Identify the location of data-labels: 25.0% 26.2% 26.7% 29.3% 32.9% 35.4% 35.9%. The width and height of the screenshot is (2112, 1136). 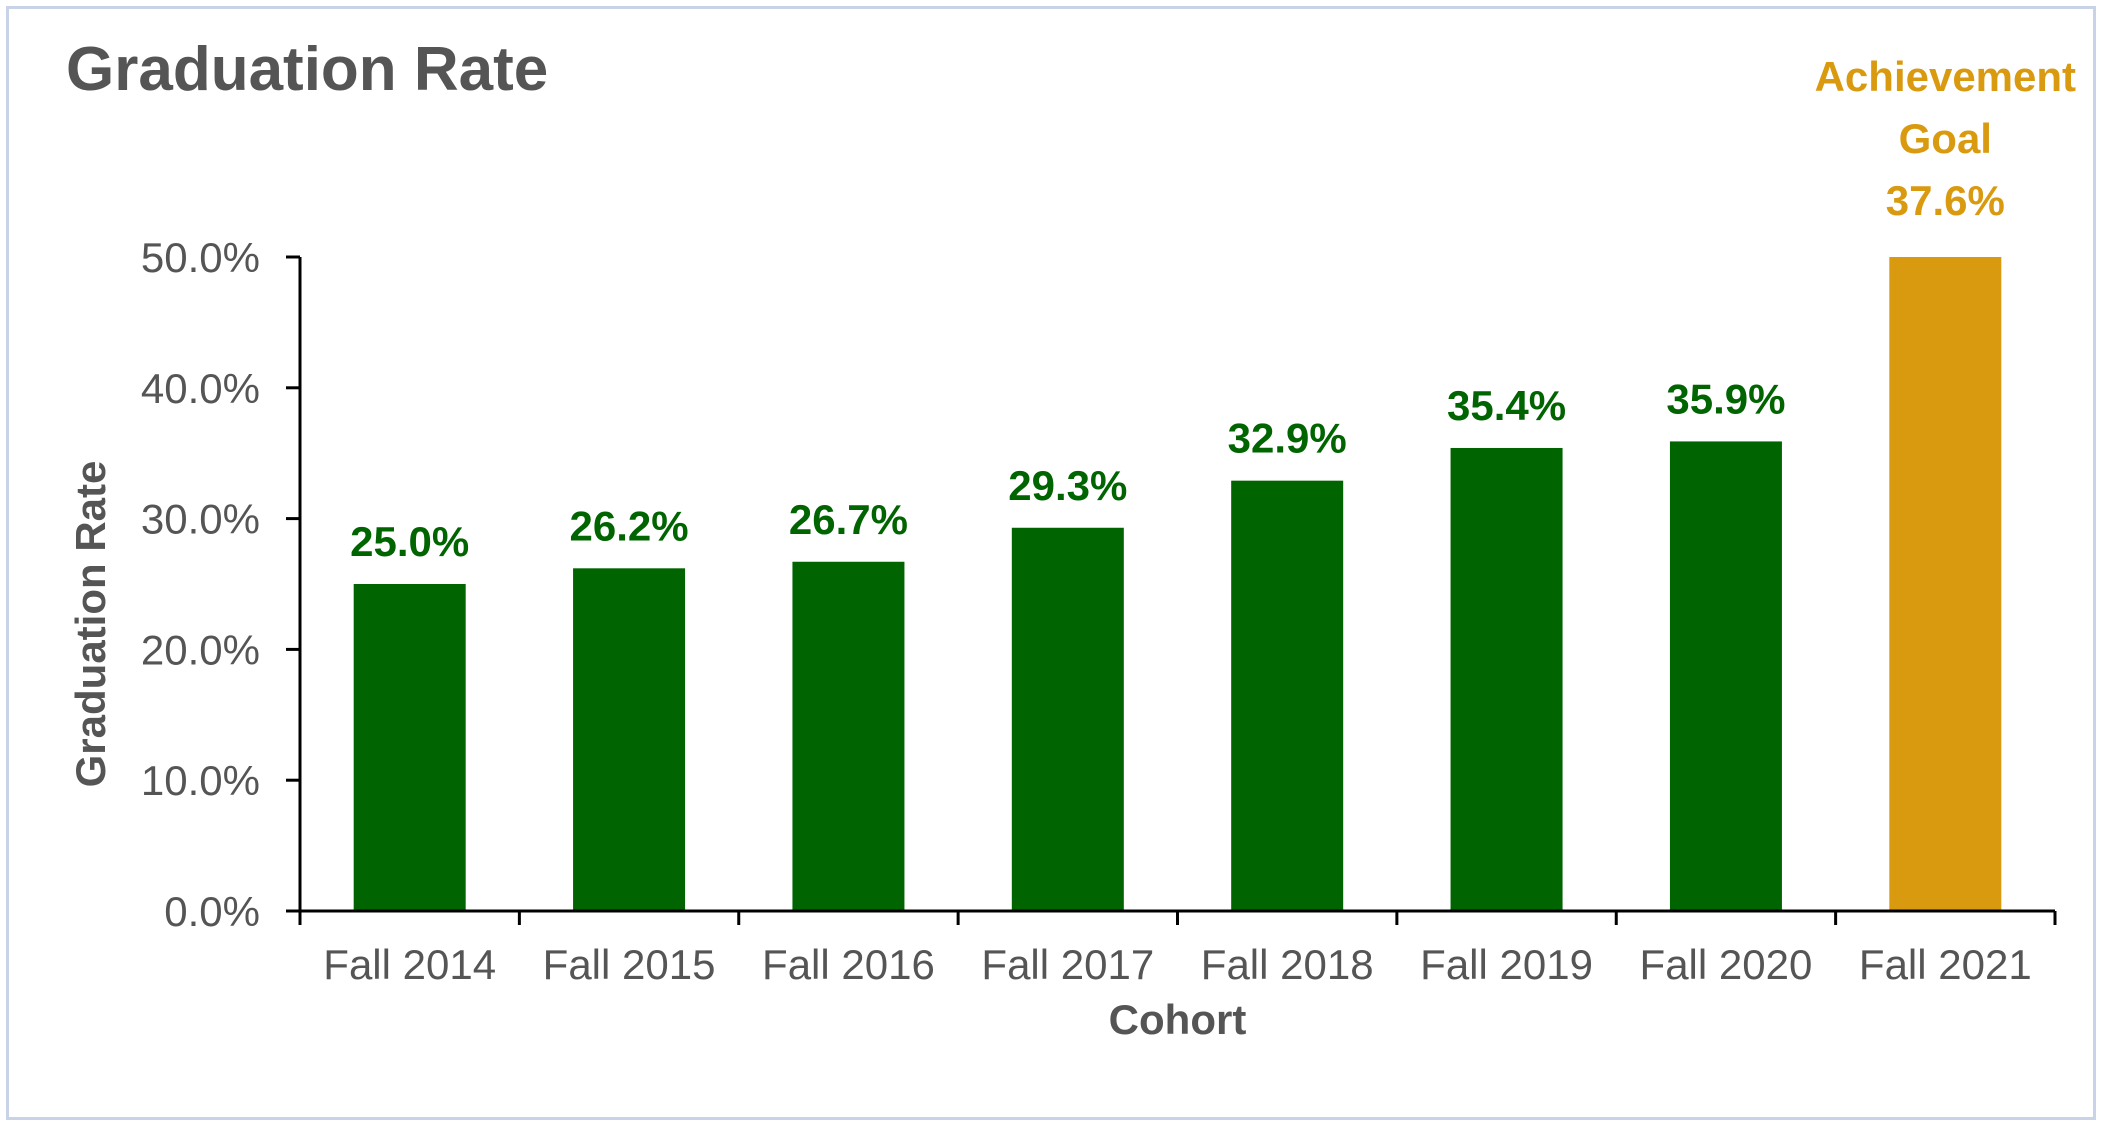
(1067, 470).